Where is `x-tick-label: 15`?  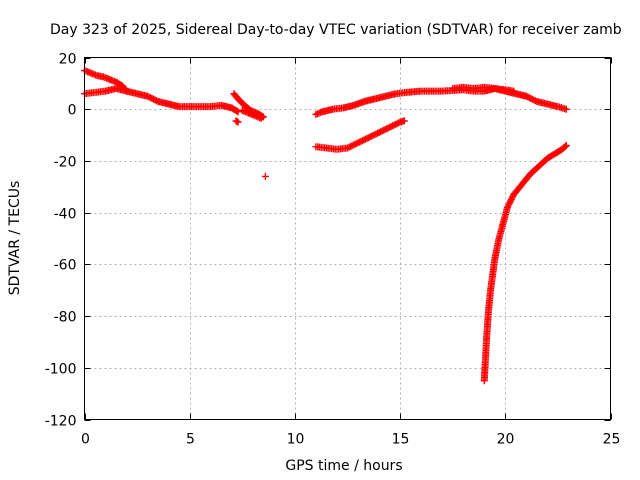 x-tick-label: 15 is located at coordinates (401, 440).